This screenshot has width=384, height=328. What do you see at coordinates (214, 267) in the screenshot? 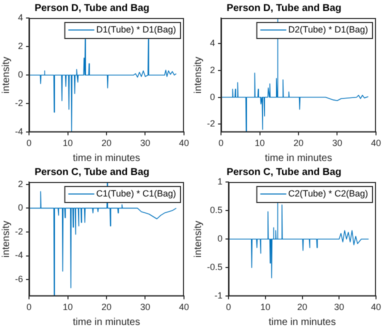
I see `y-tick-label: -0.5` at bounding box center [214, 267].